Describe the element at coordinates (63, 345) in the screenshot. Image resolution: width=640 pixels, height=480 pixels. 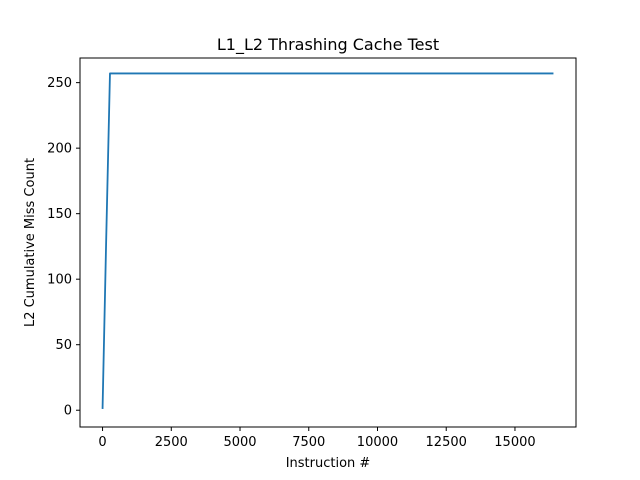
I see `y-tick-label: 50` at that location.